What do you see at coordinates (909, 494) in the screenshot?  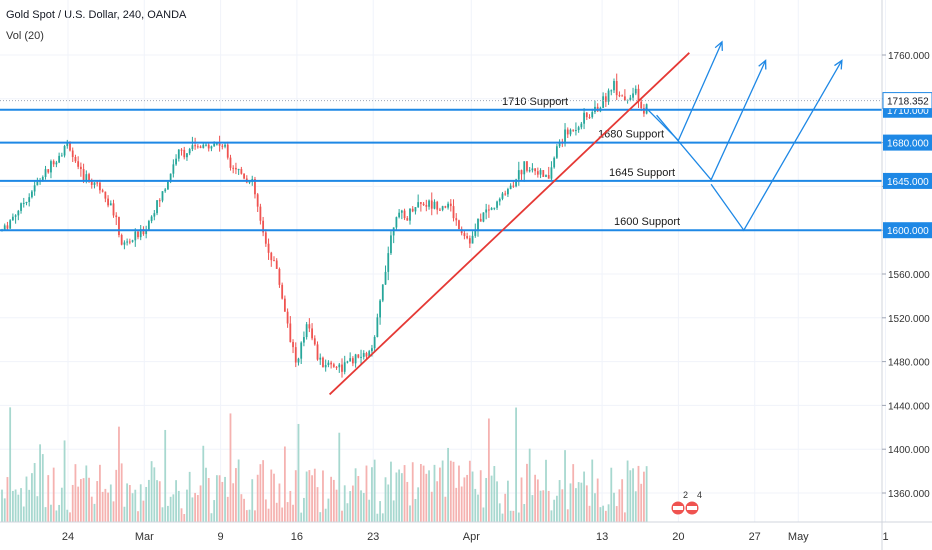 I see `y-tick-label: 1360.000` at bounding box center [909, 494].